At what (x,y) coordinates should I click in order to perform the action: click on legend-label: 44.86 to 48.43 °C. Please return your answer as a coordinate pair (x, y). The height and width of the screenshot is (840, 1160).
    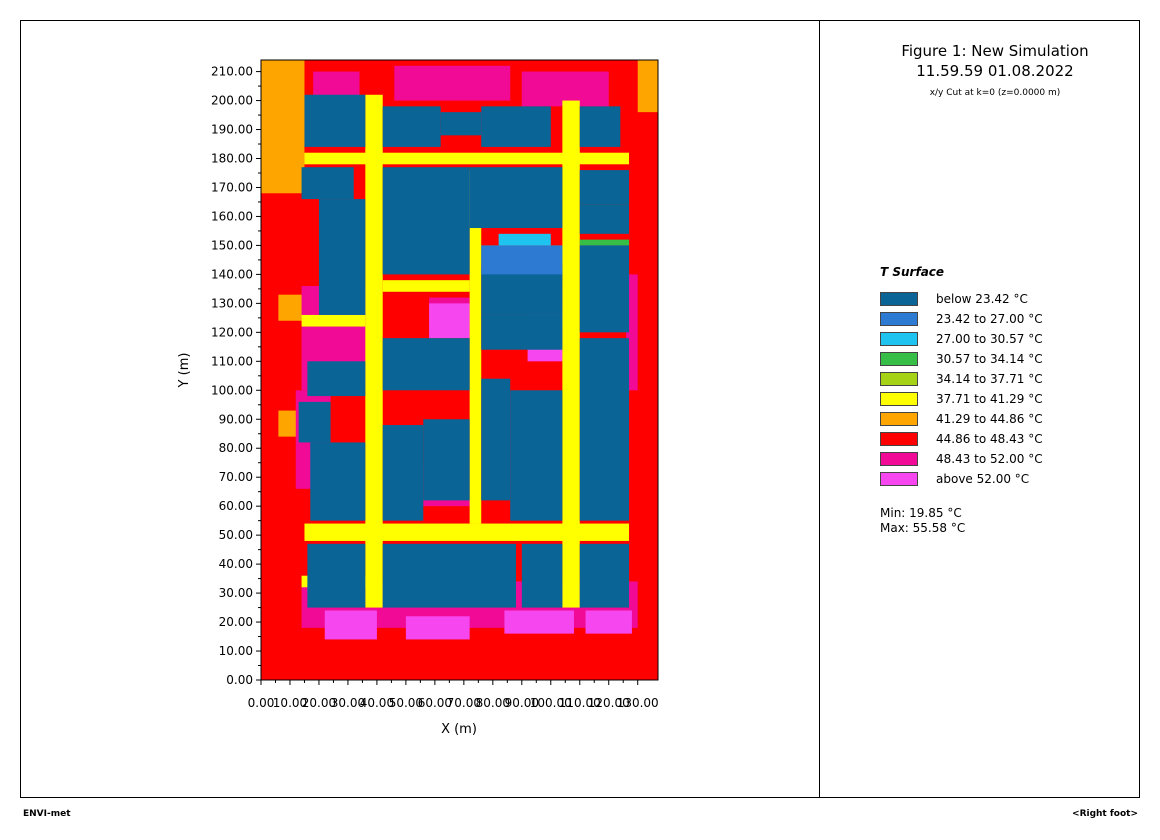
    Looking at the image, I should click on (989, 439).